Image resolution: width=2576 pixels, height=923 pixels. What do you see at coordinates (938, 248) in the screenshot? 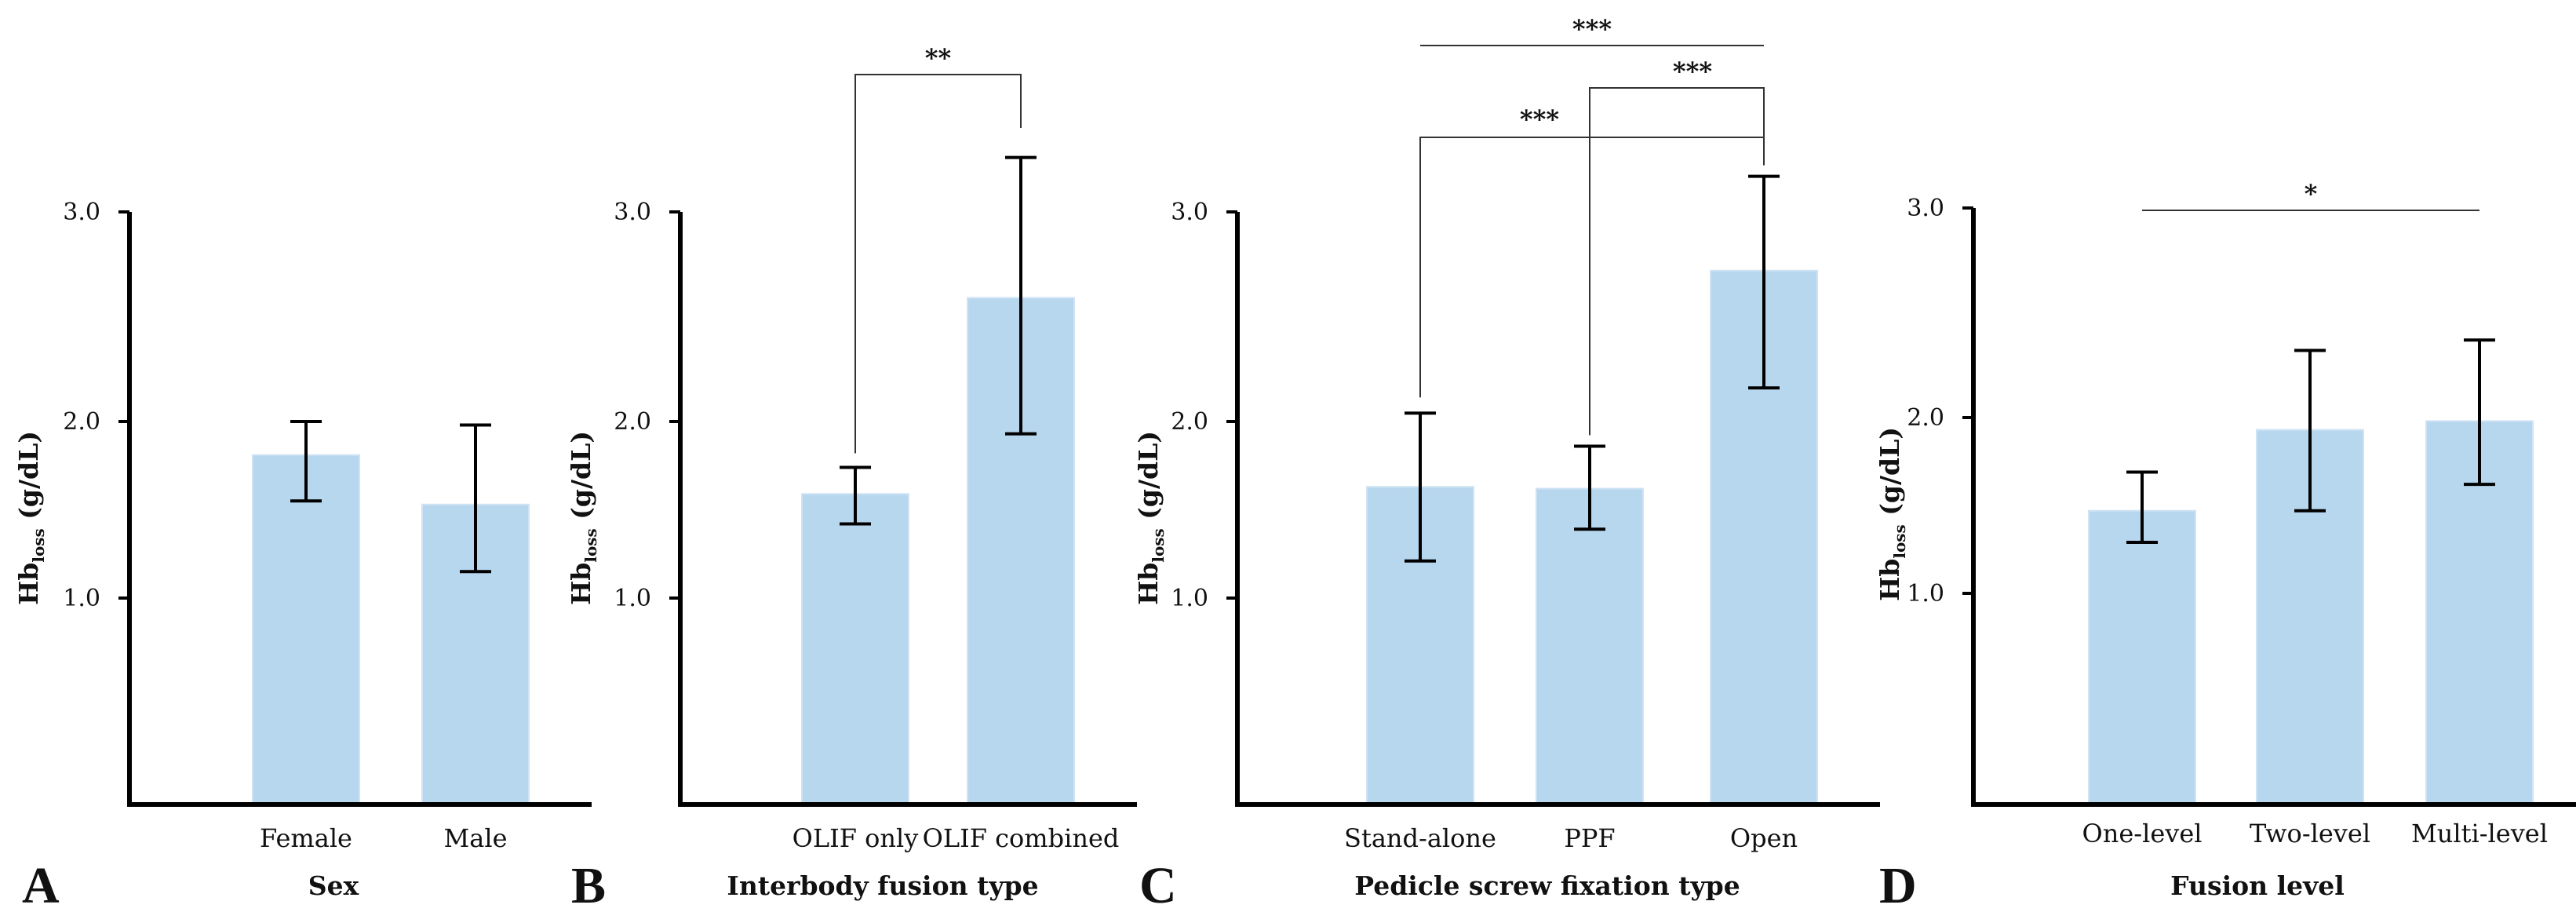
I see `significance-bracket: **` at bounding box center [938, 248].